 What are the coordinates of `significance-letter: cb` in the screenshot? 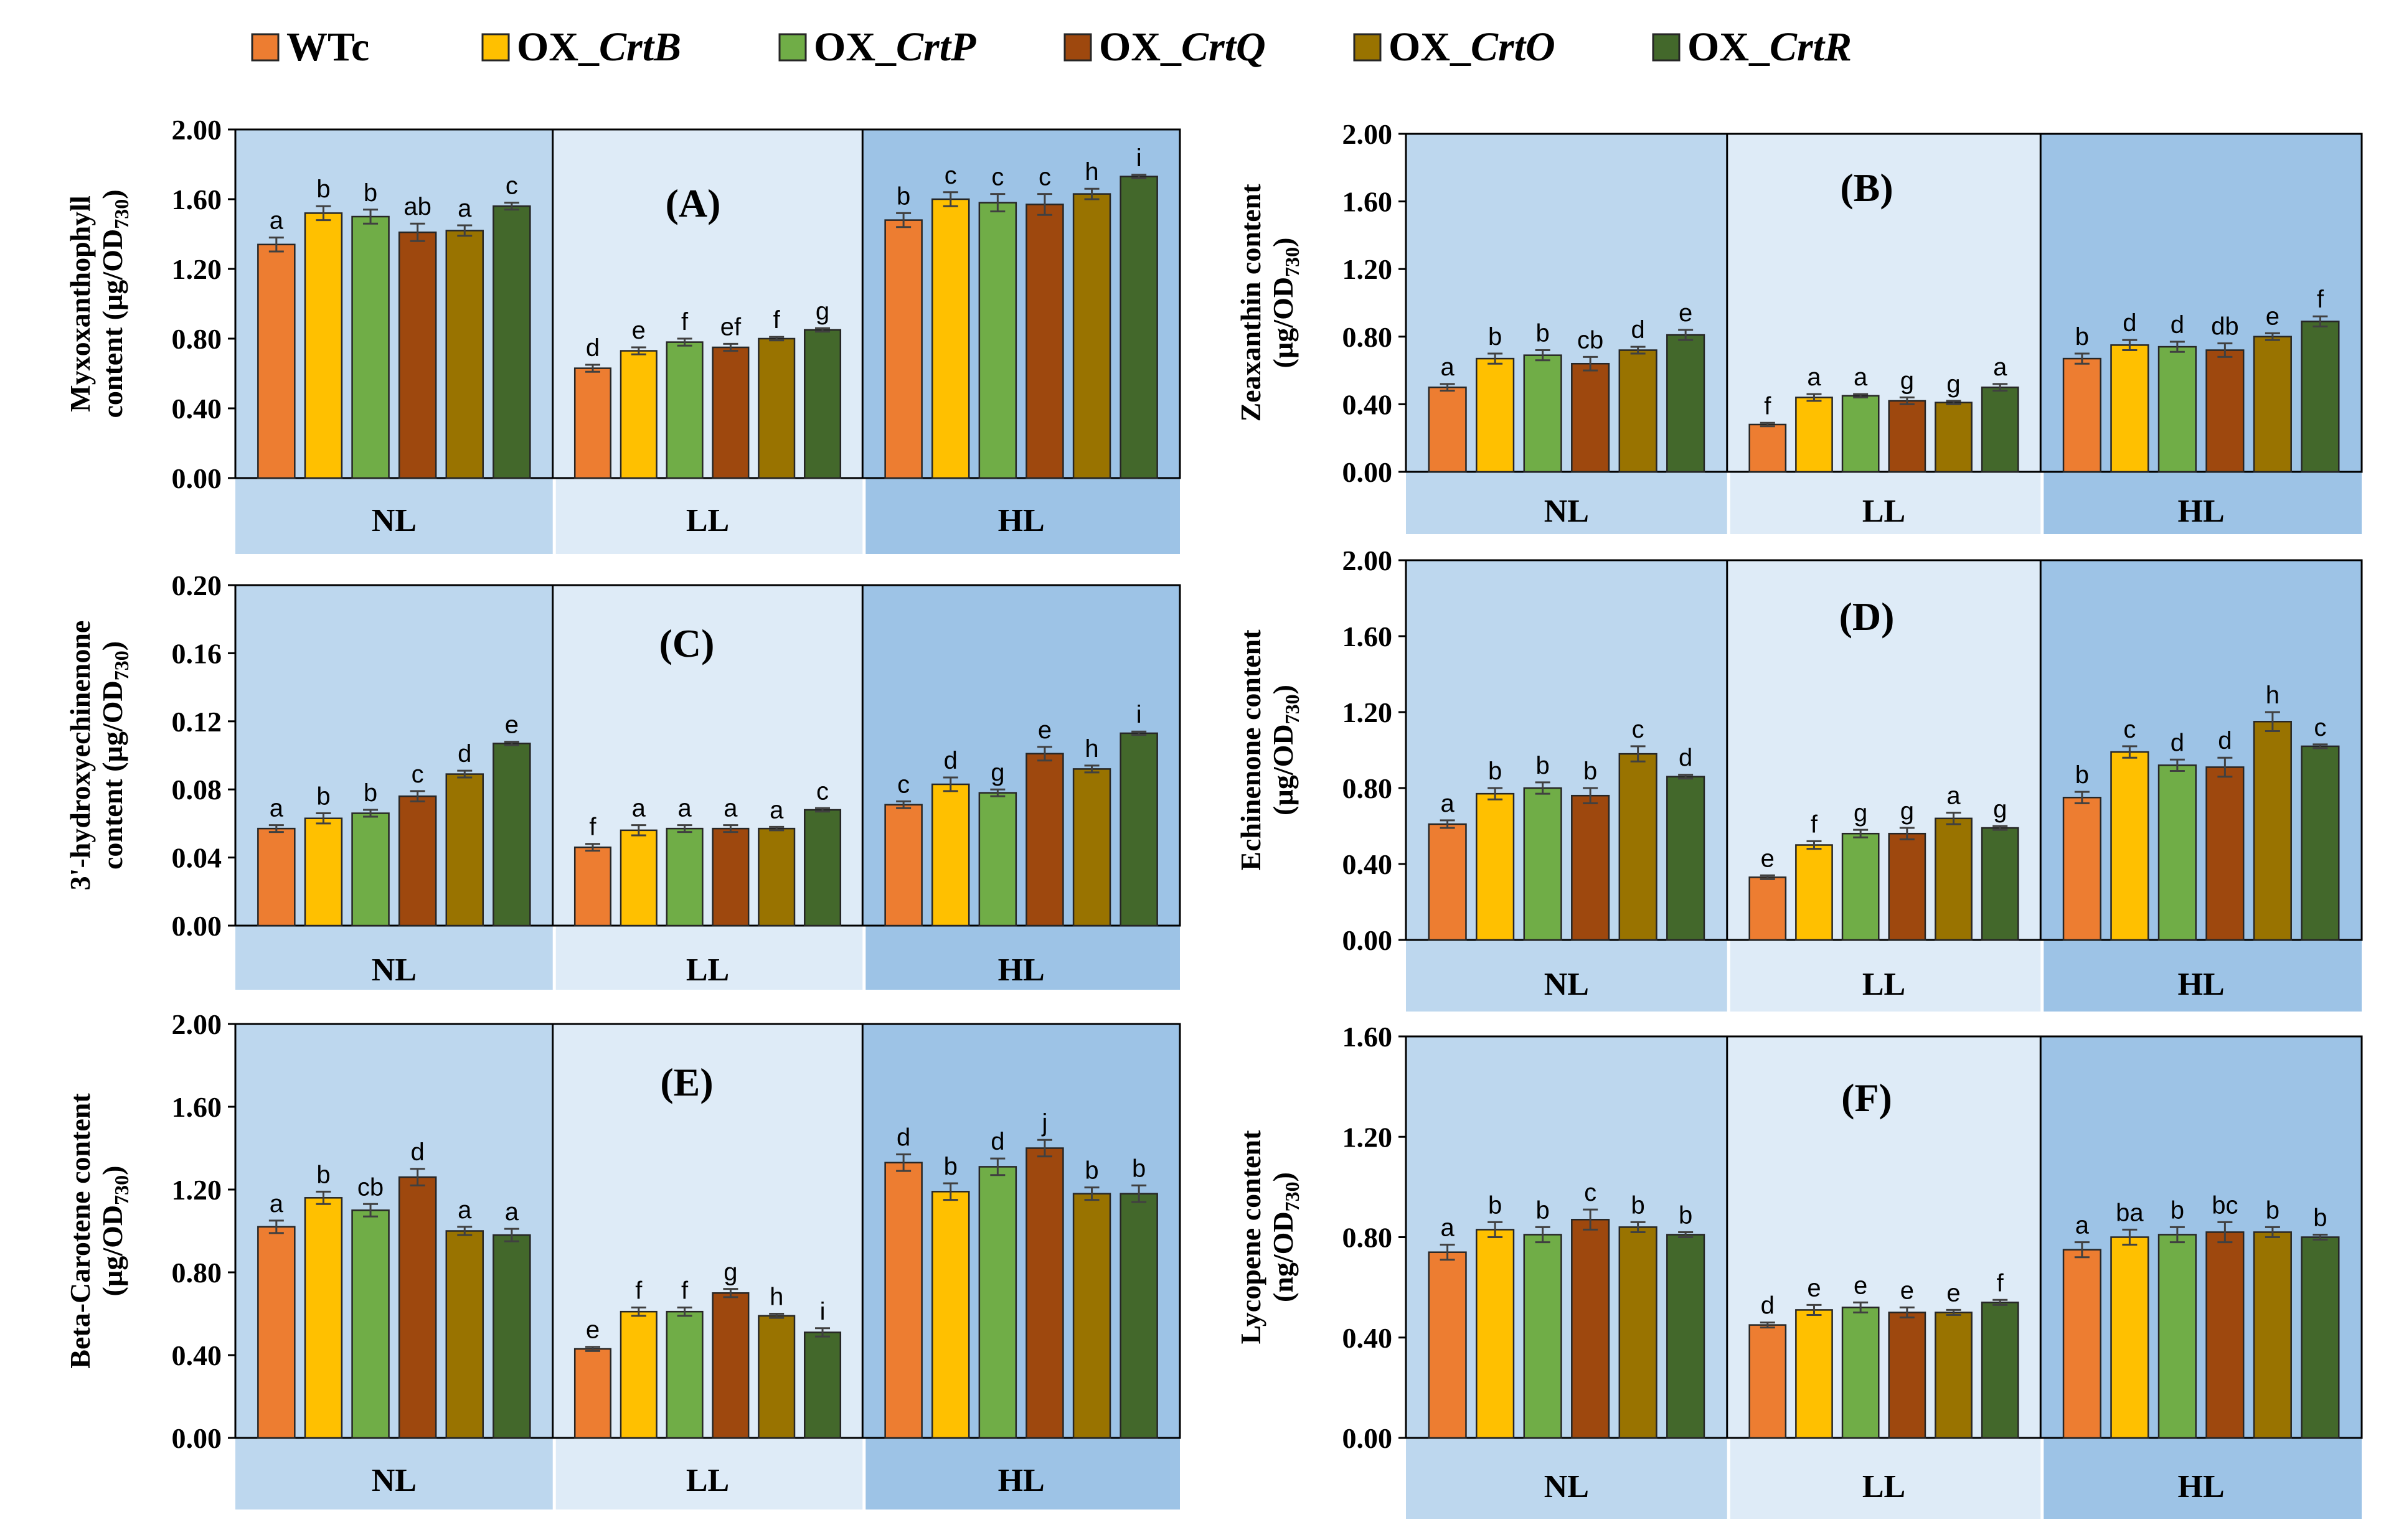 It's located at (1590, 340).